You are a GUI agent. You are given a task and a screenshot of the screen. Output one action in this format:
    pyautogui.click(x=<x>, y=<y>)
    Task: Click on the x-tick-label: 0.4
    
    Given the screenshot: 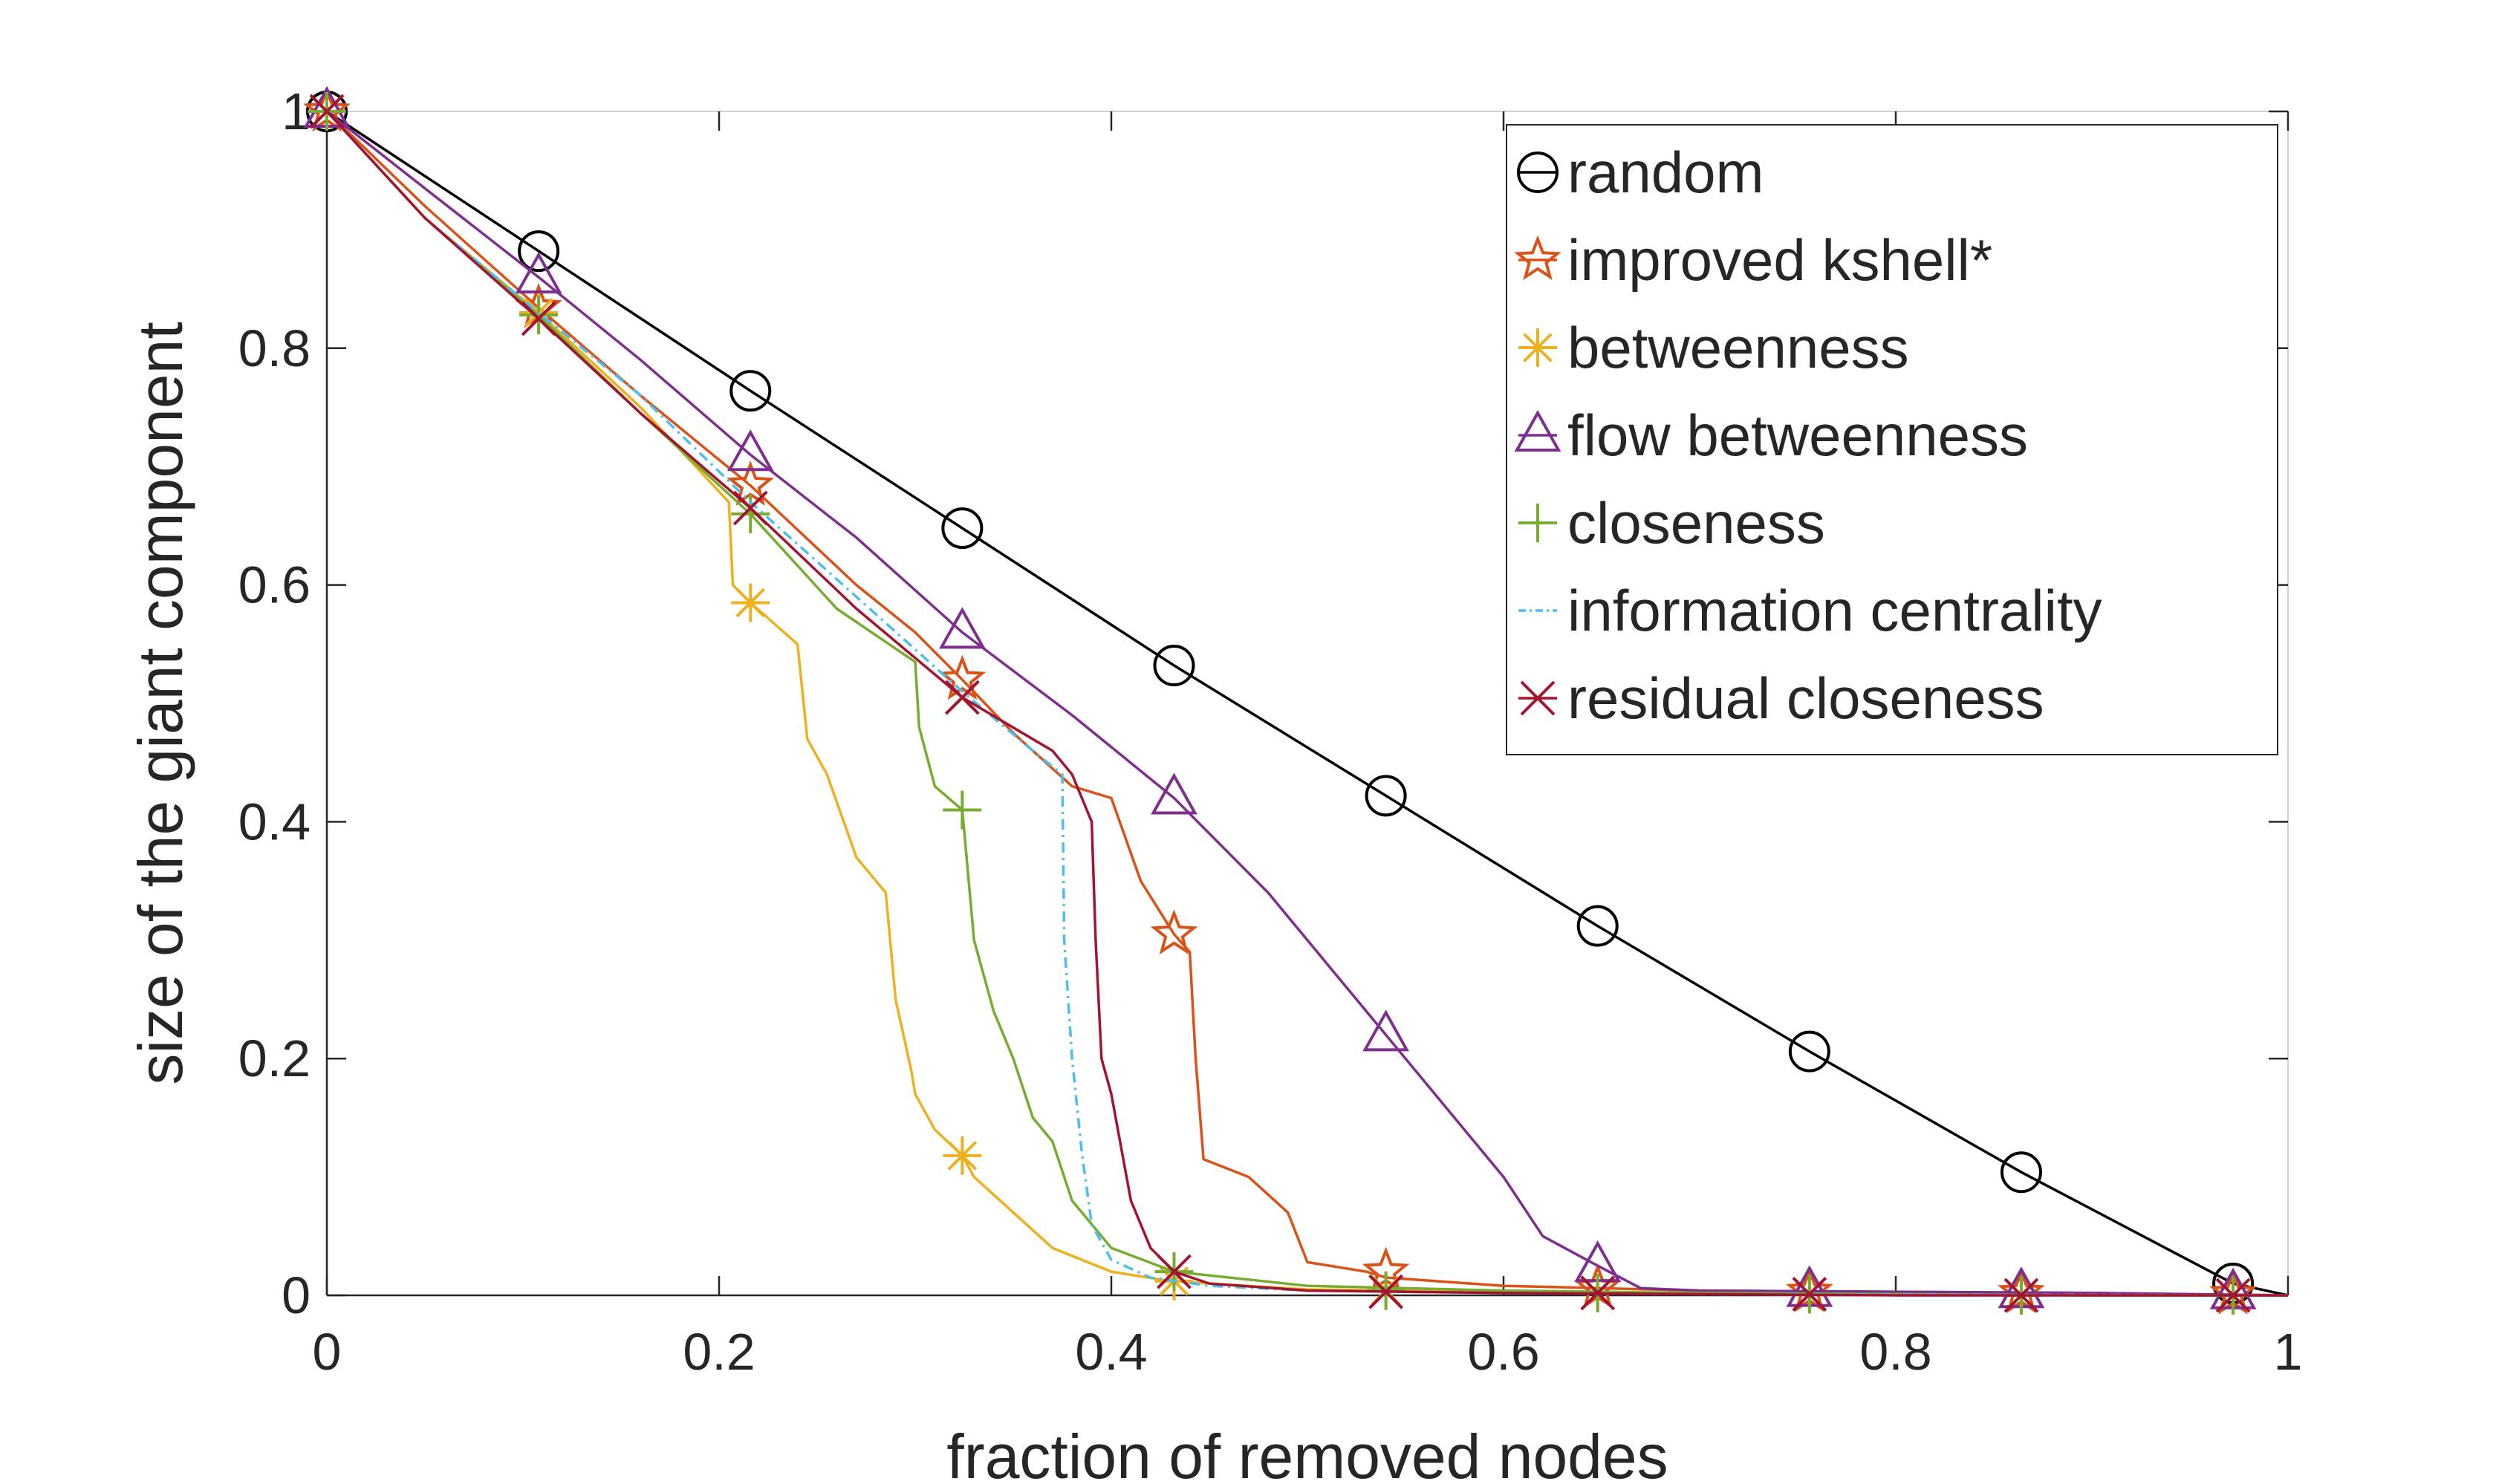 What is the action you would take?
    pyautogui.click(x=1111, y=1352)
    